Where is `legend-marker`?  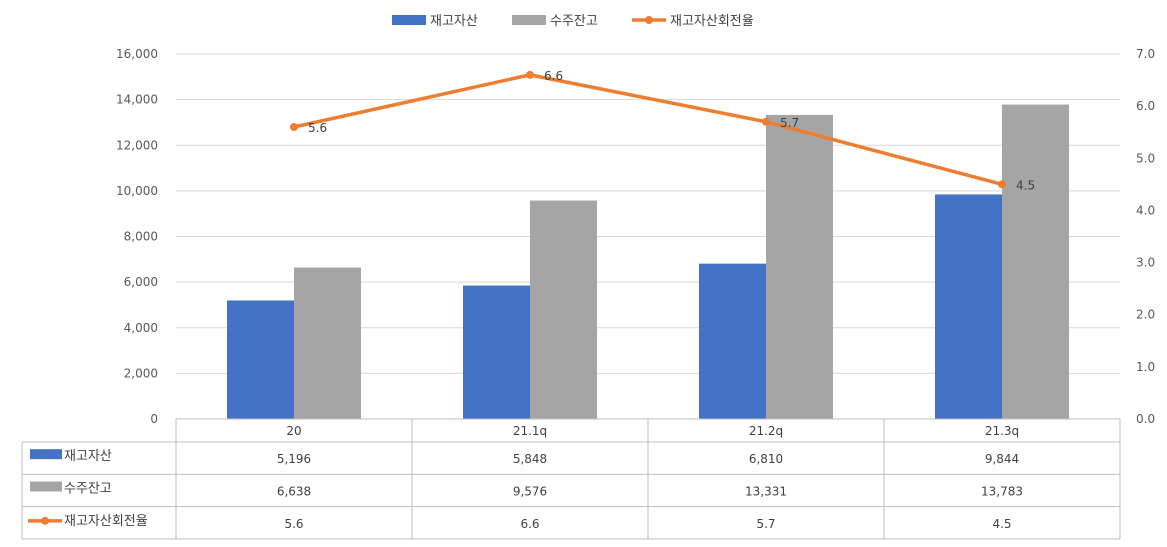
legend-marker is located at coordinates (649, 20).